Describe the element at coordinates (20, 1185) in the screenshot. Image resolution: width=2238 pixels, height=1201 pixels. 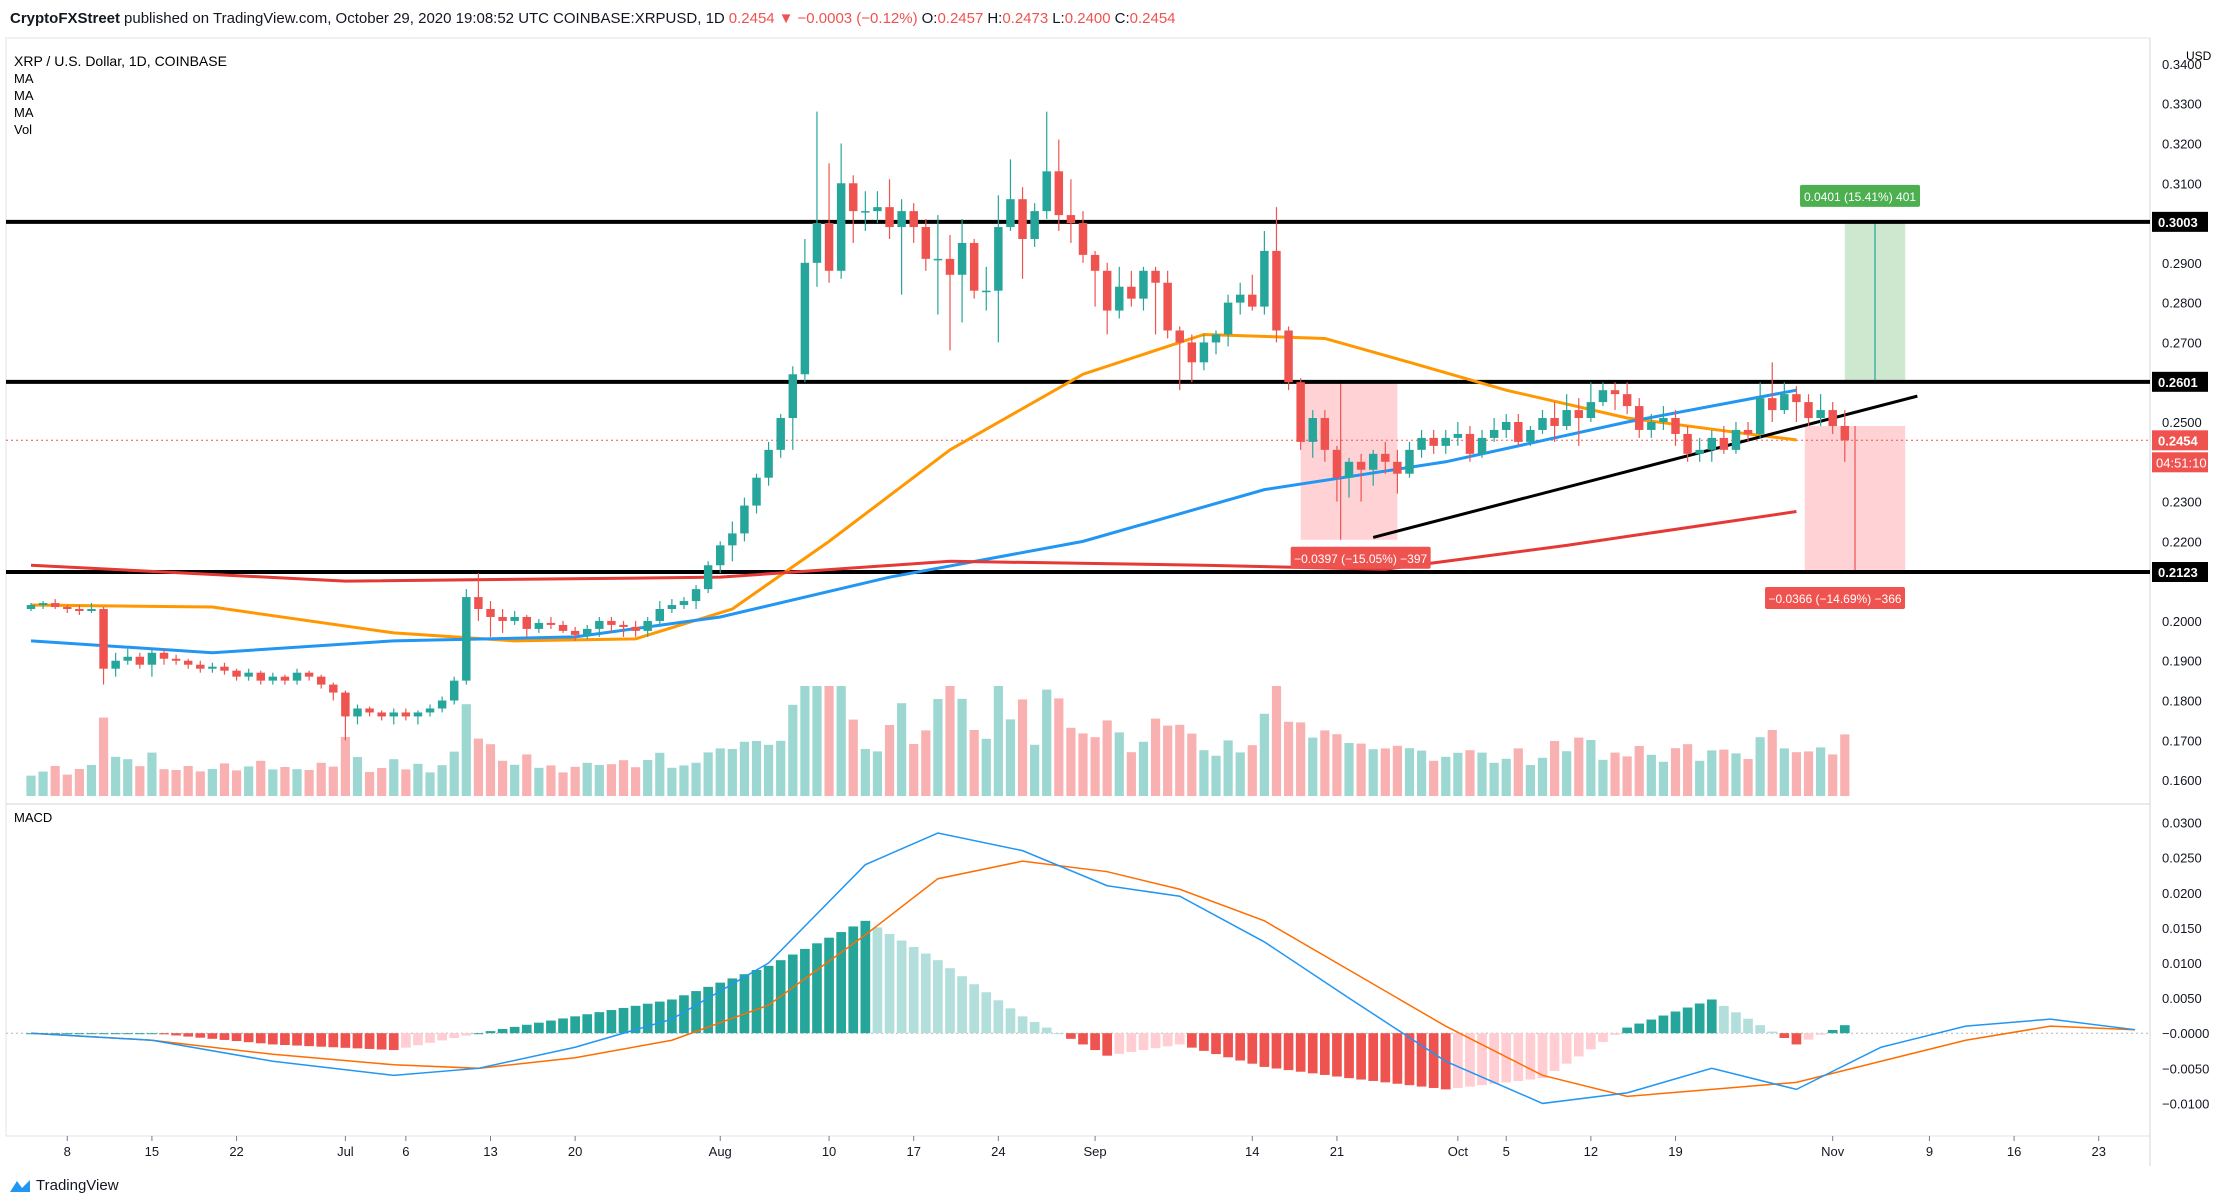
I see `tradingview-logo-icon` at that location.